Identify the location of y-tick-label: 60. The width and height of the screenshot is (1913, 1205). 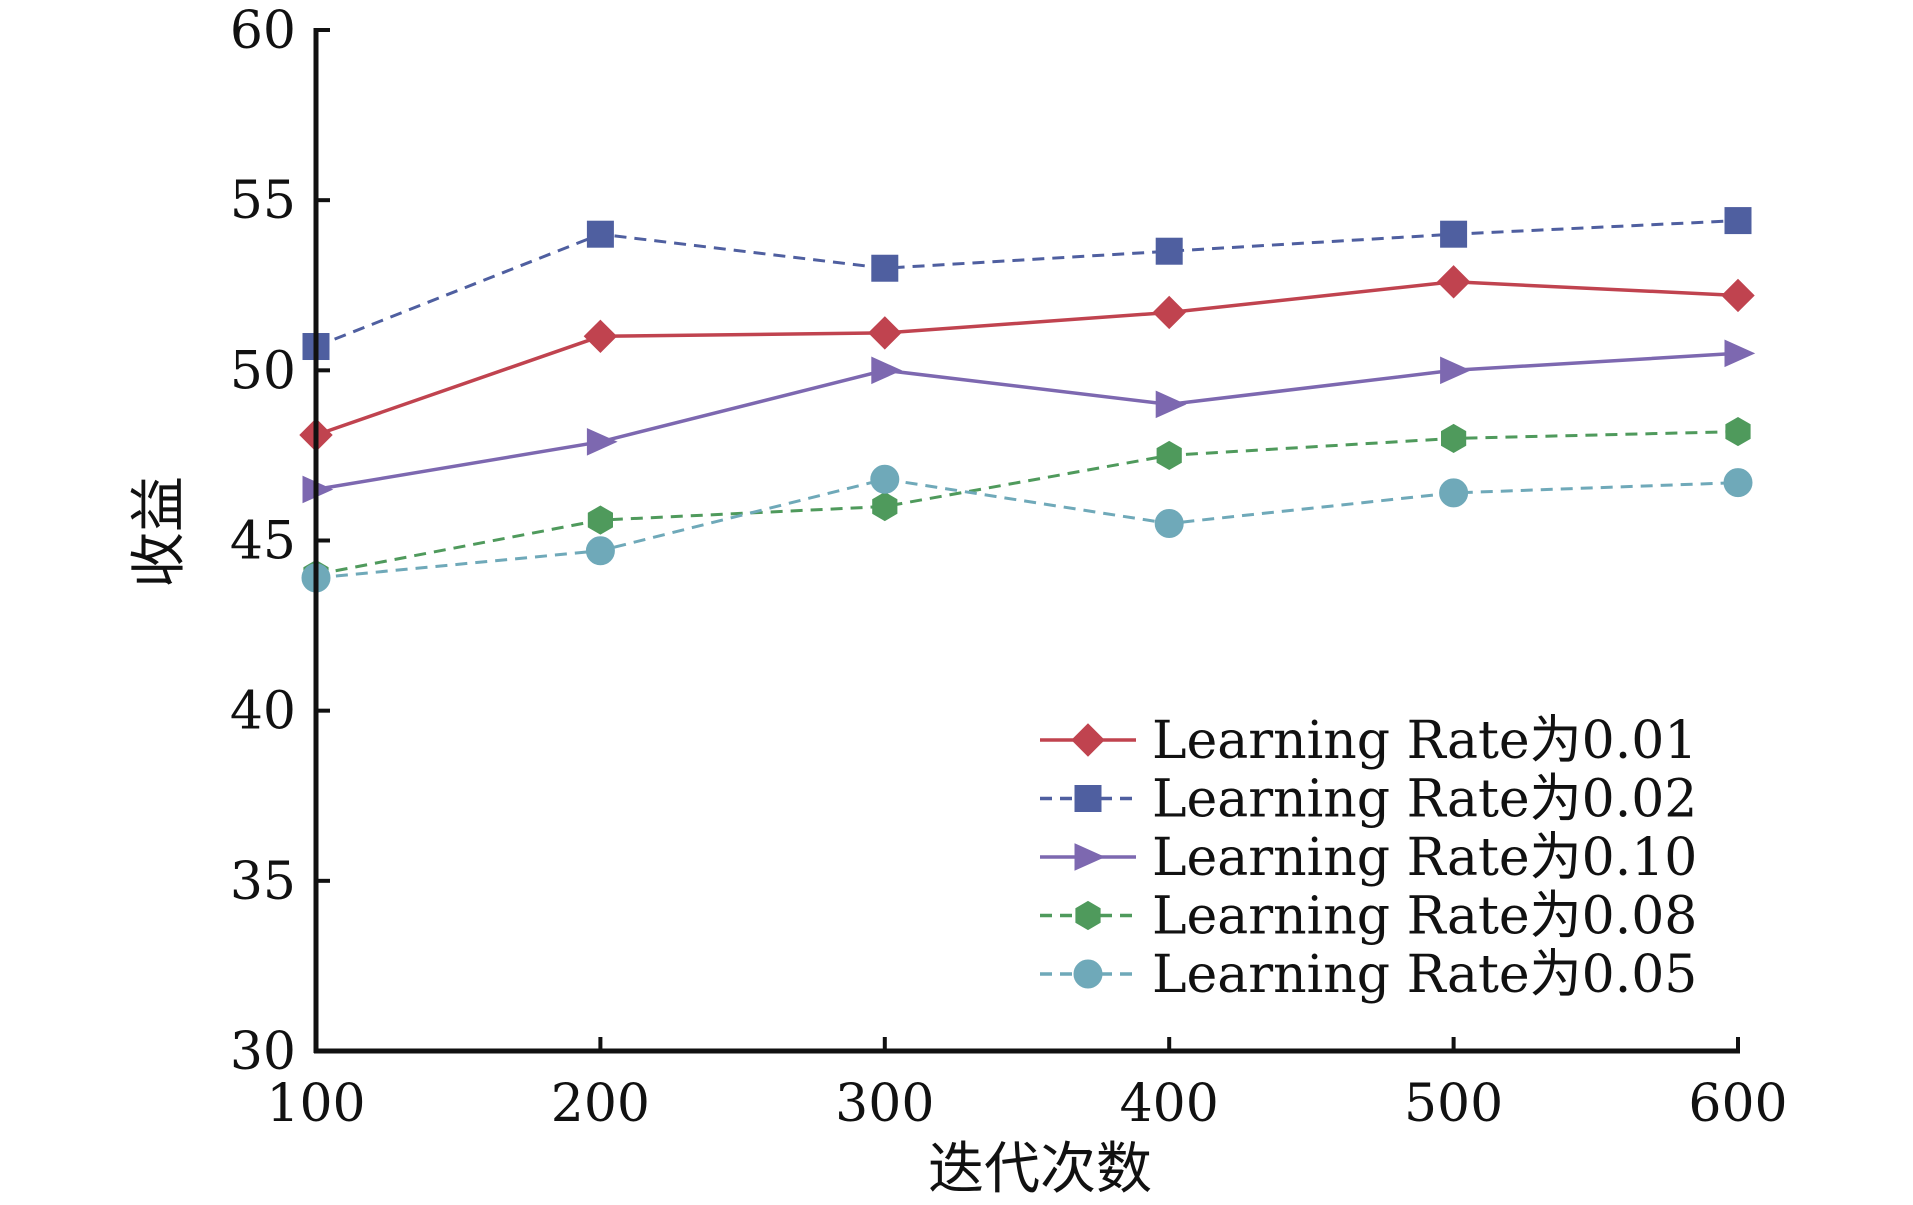
(263, 31).